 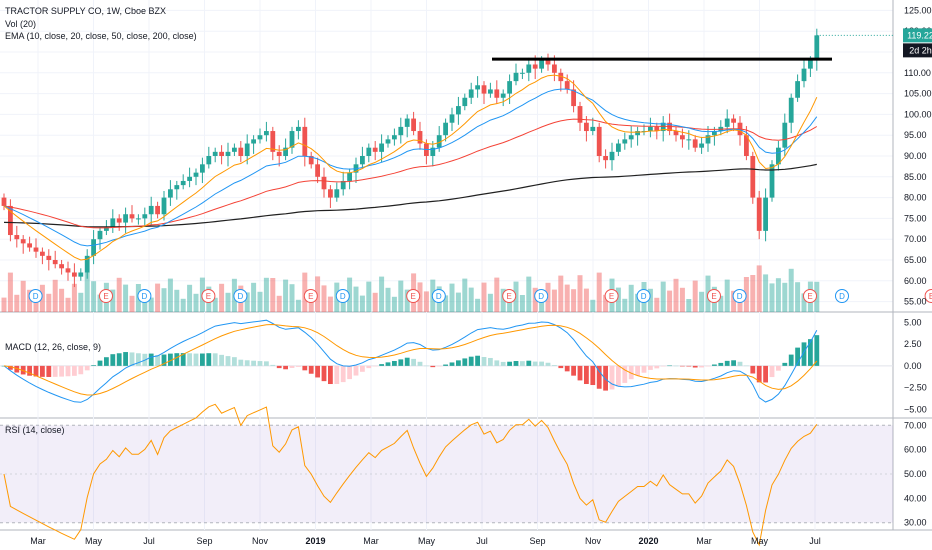 I want to click on macd-panel, so click(x=446, y=361).